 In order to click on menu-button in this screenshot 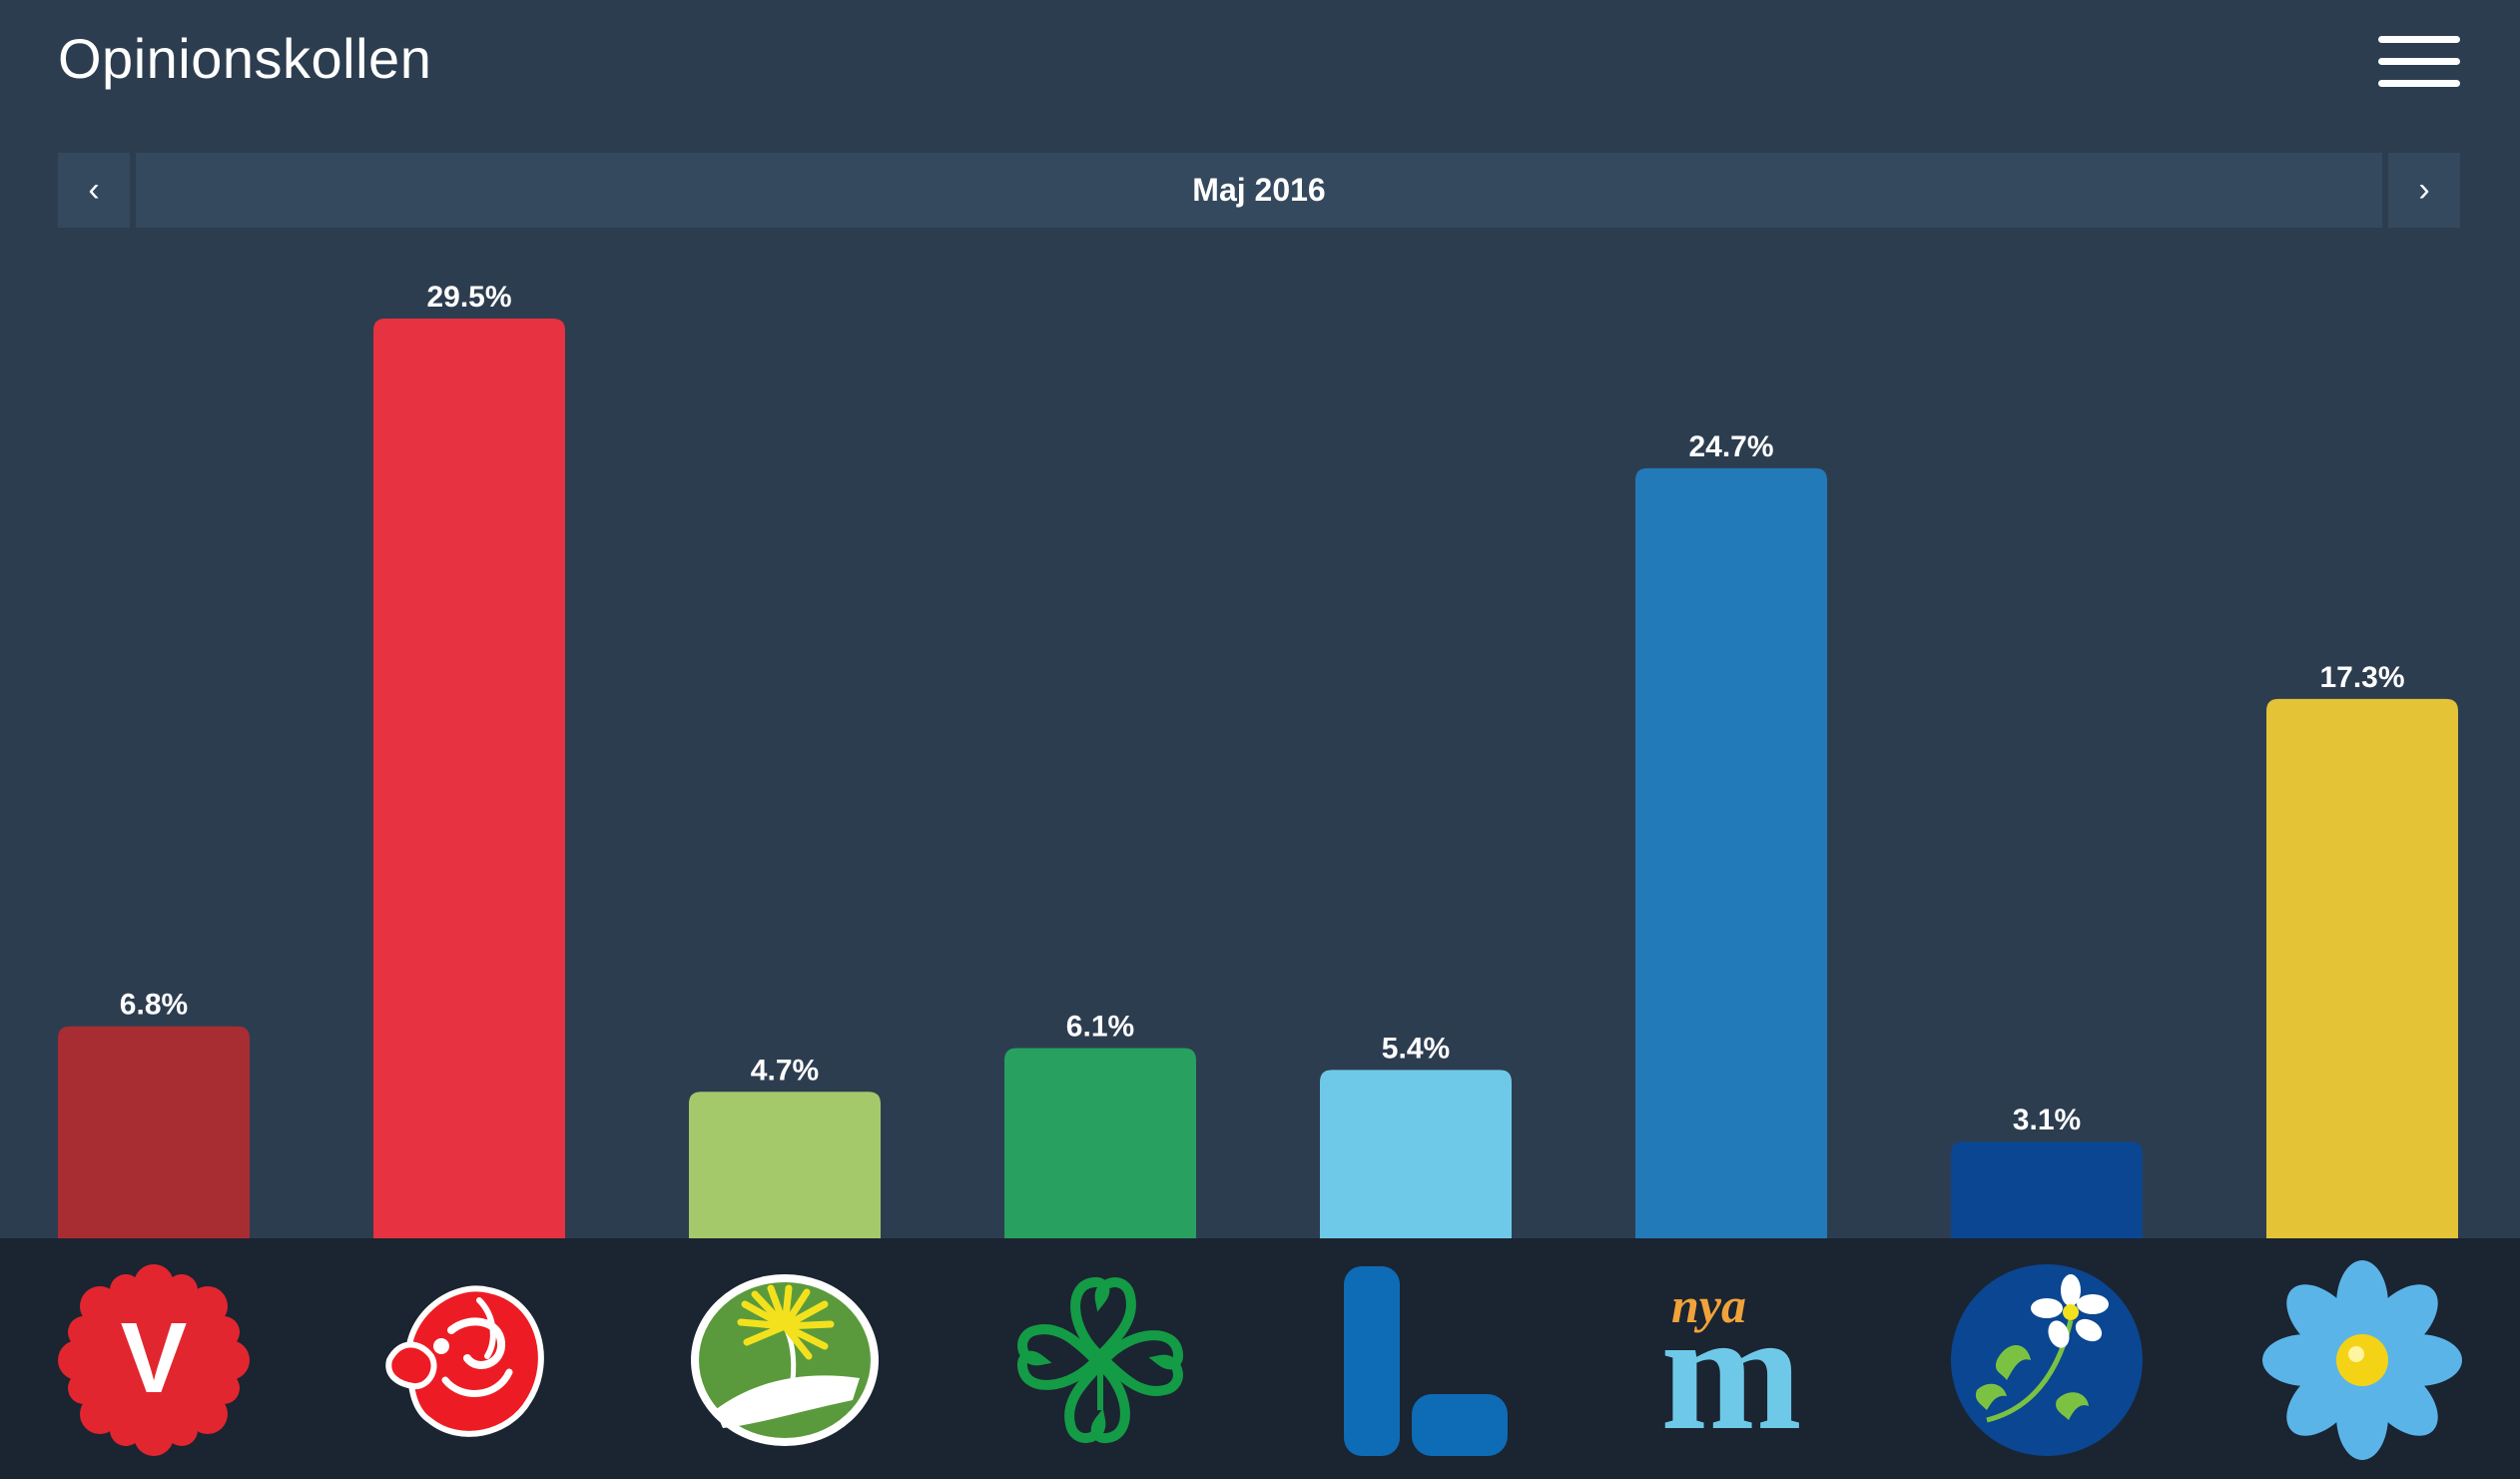, I will do `click(2419, 62)`.